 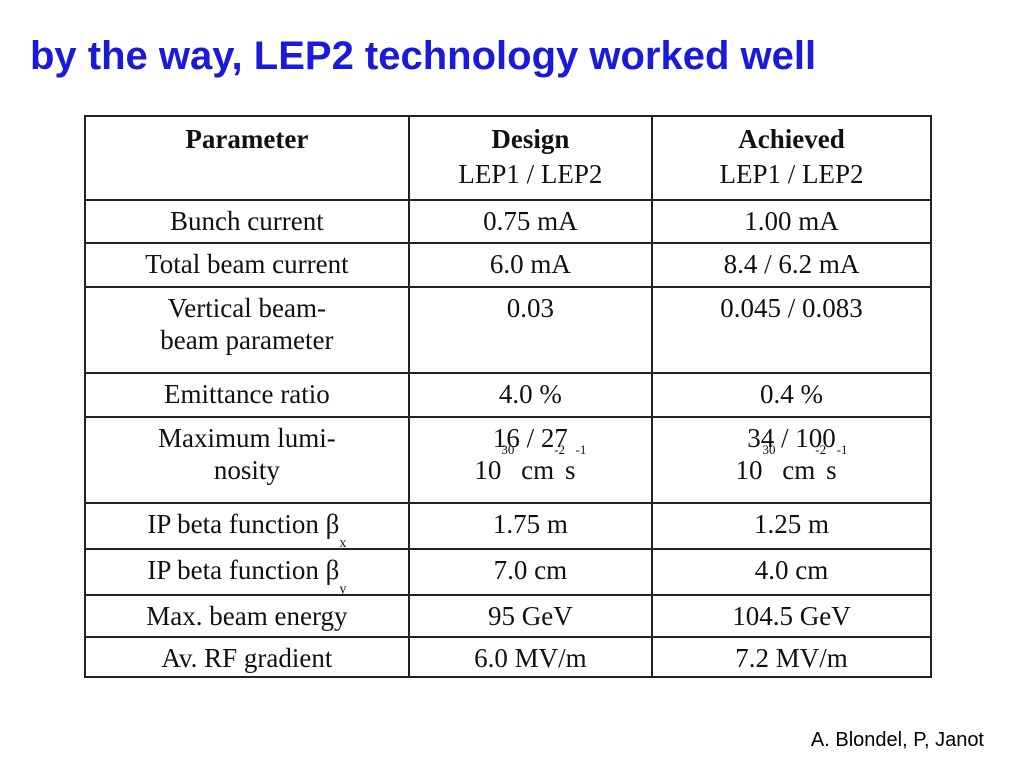 I want to click on table-row: Max. beam energy 95 GeV 104.5 GeV, so click(x=508, y=616).